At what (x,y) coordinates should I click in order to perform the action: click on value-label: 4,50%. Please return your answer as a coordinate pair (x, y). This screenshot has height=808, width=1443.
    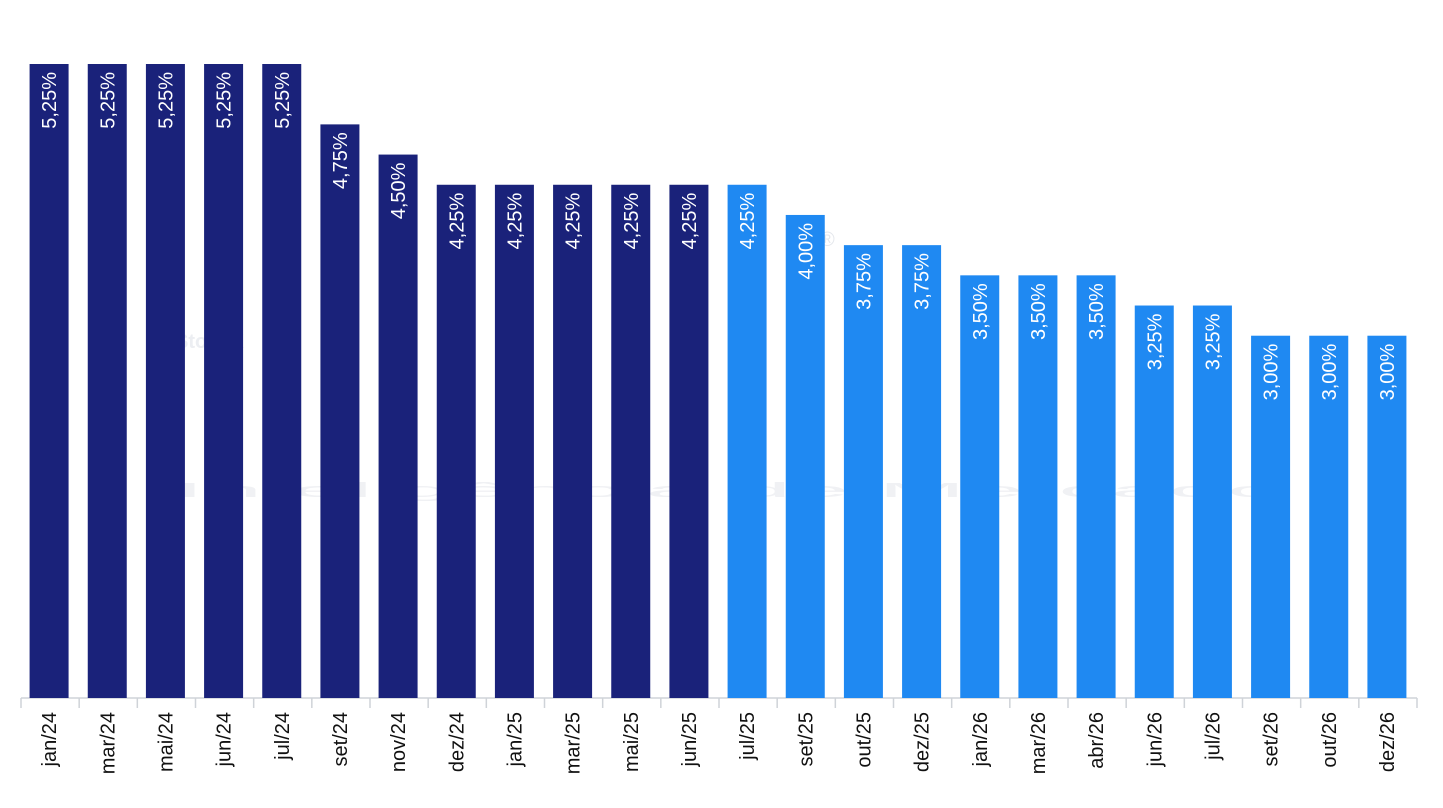
    Looking at the image, I should click on (399, 190).